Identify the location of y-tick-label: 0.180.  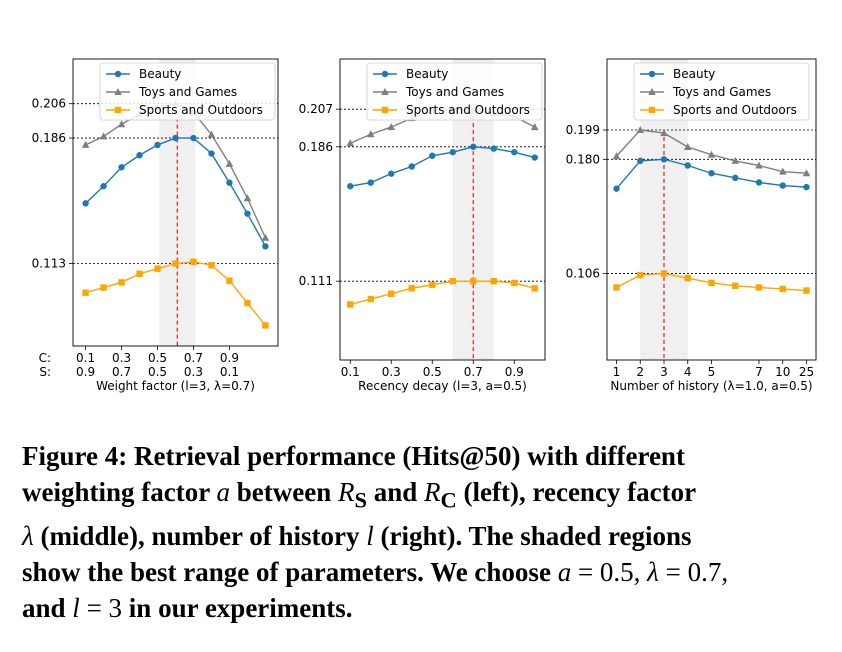
(583, 159).